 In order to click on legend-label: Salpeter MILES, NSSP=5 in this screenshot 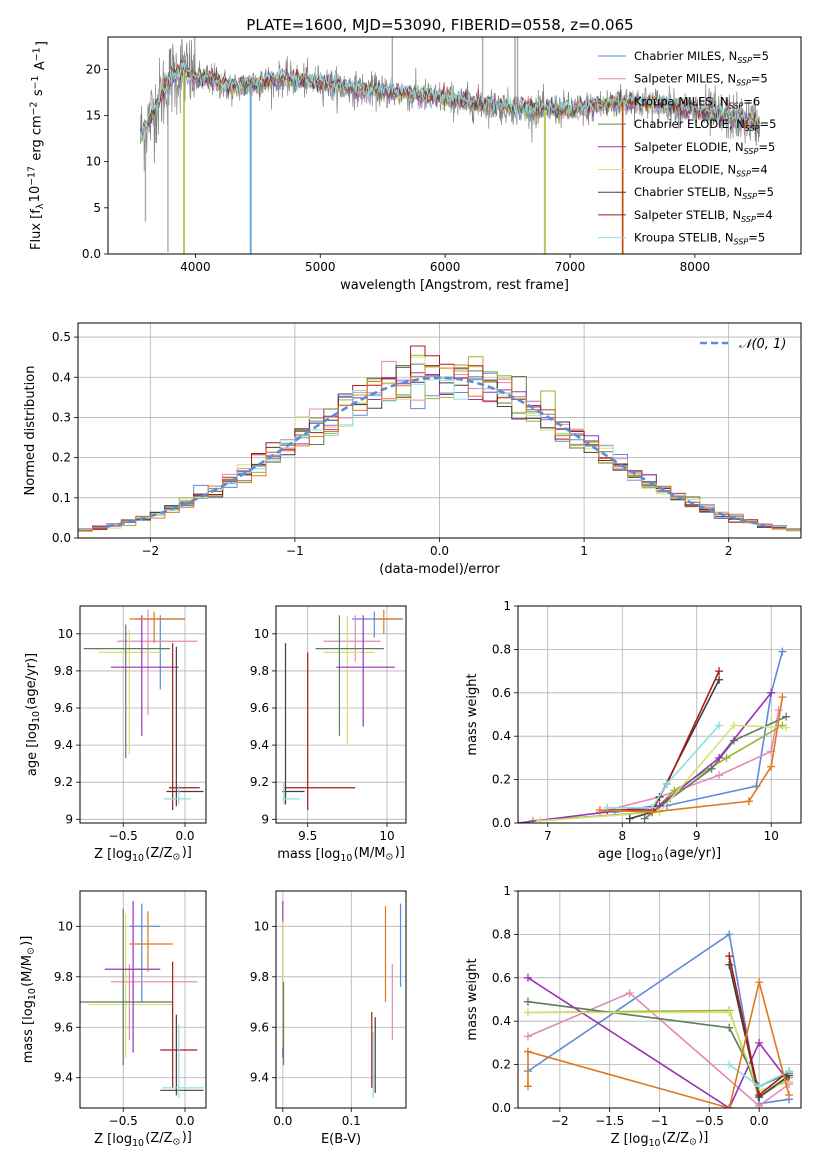, I will do `click(701, 80)`.